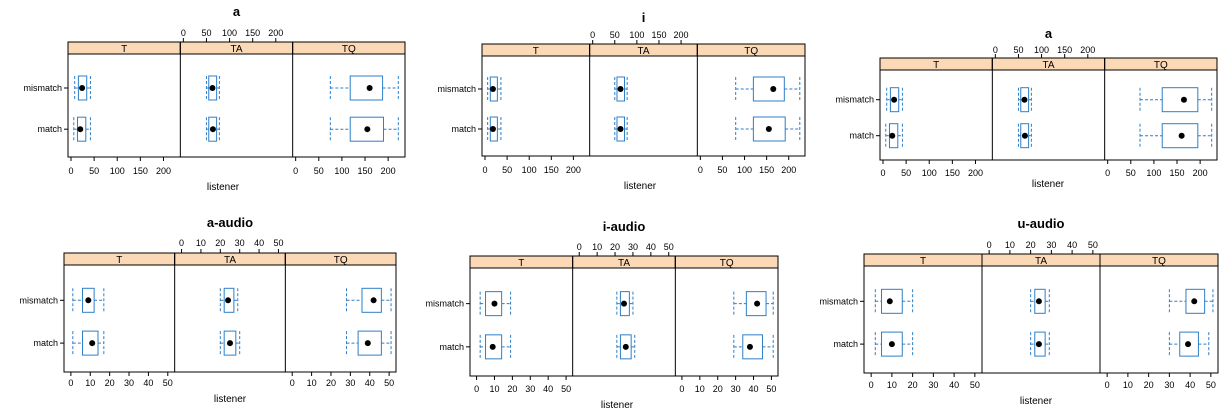  Describe the element at coordinates (624, 226) in the screenshot. I see `chart-title: i-audio` at that location.